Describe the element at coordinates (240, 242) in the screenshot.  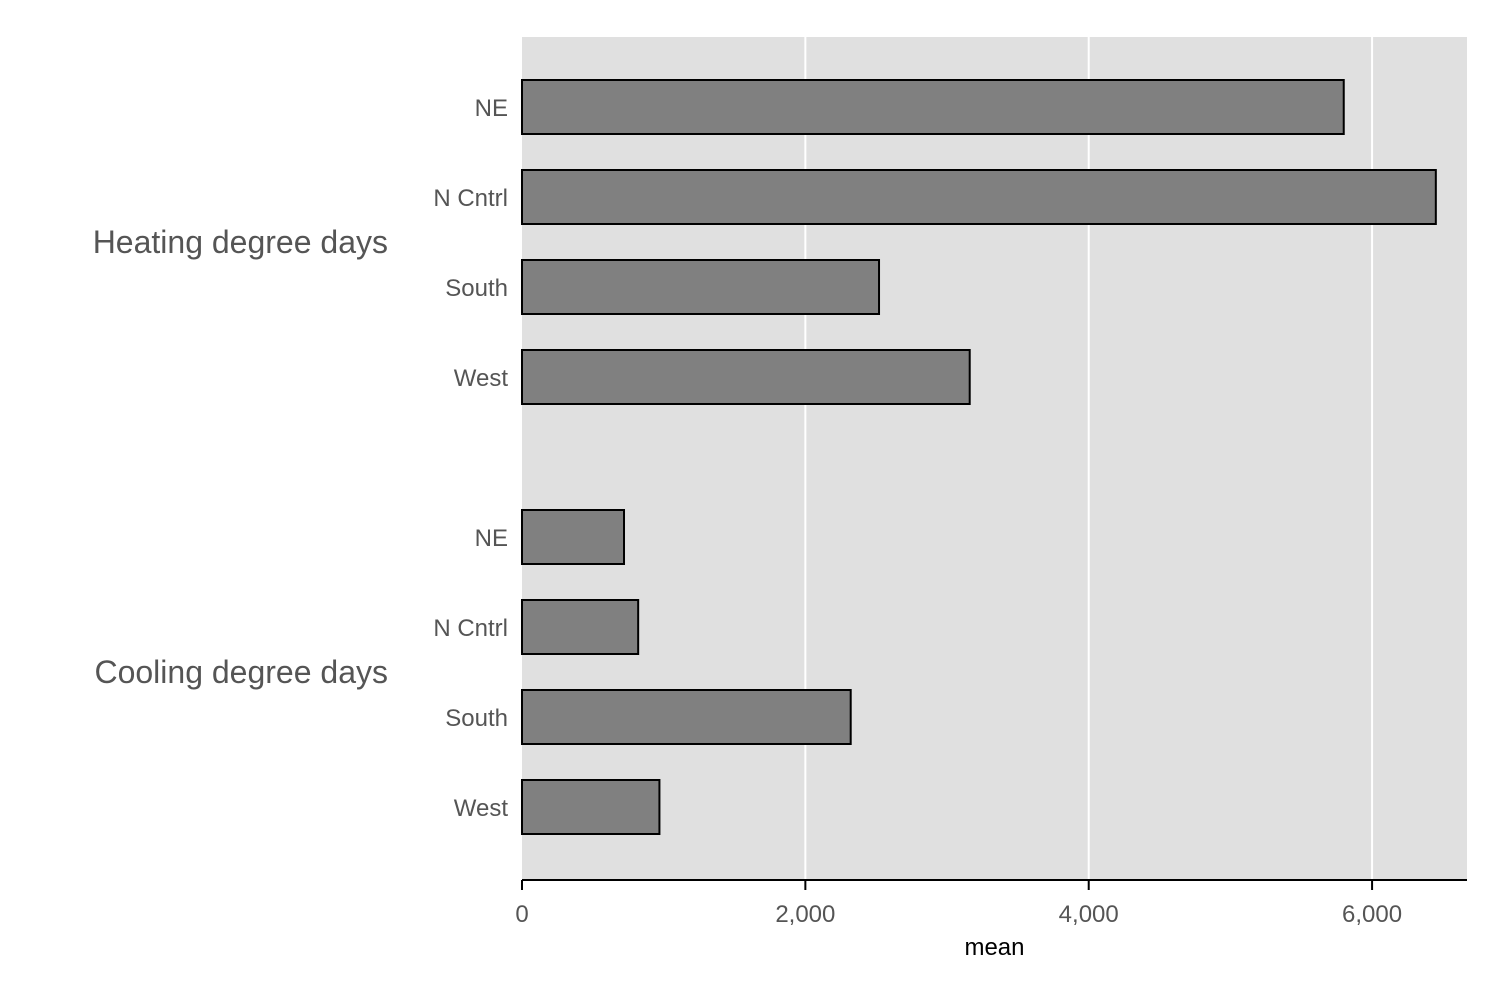
I see `group-label: Heating degree days` at that location.